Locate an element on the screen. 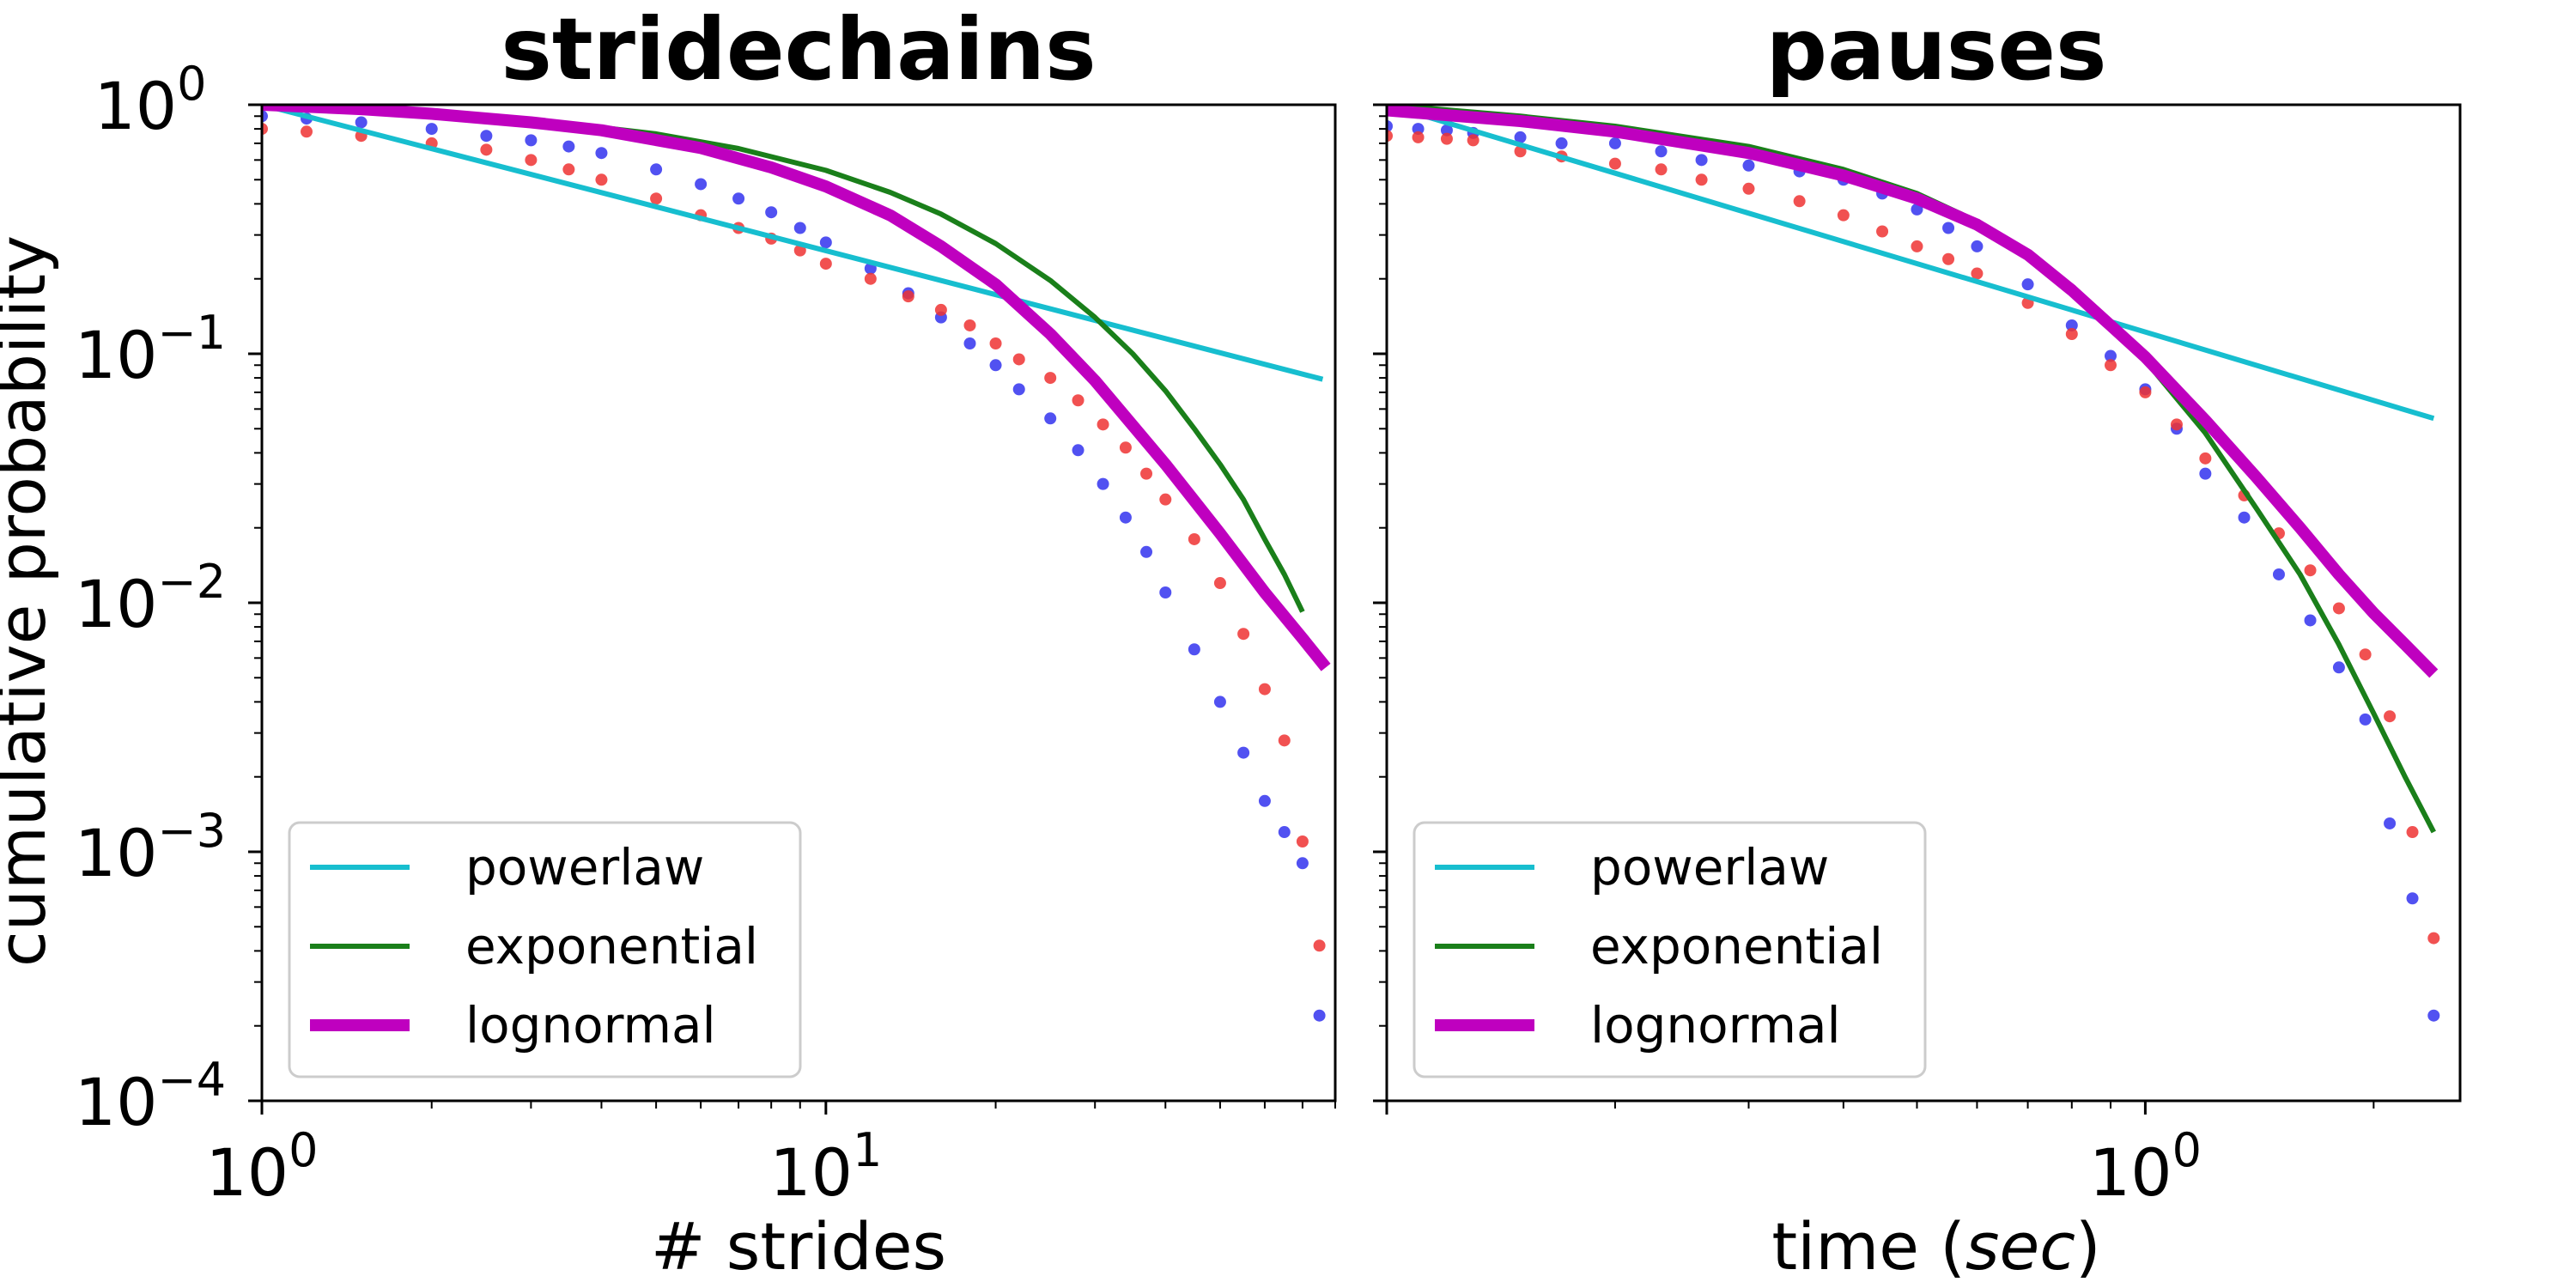 This screenshot has height=1288, width=2576. y-tick-label-exponent: 0 is located at coordinates (191, 84).